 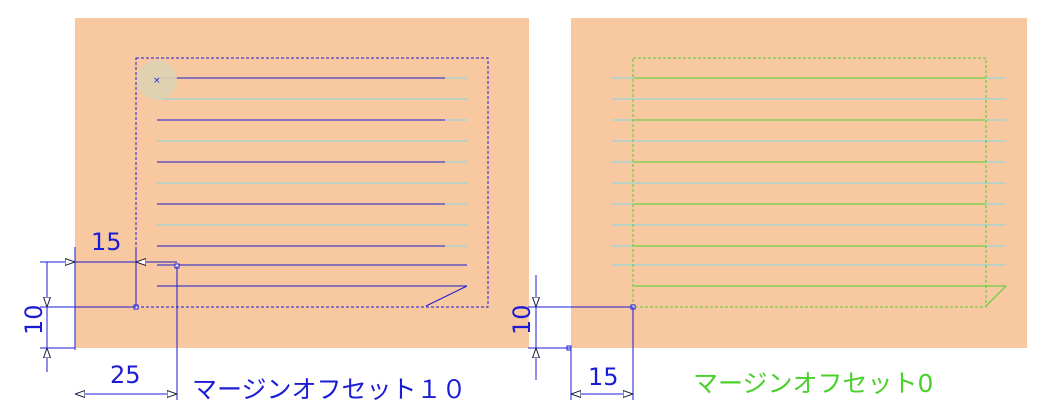 I want to click on dim-label-10-left: 10, so click(x=34, y=319).